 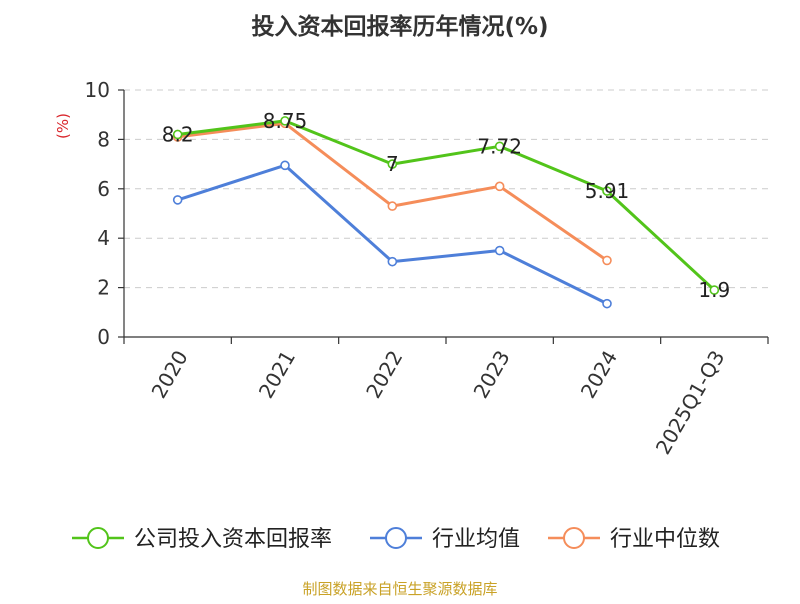 I want to click on legend-label: 公司投入资本回报率, so click(x=233, y=539).